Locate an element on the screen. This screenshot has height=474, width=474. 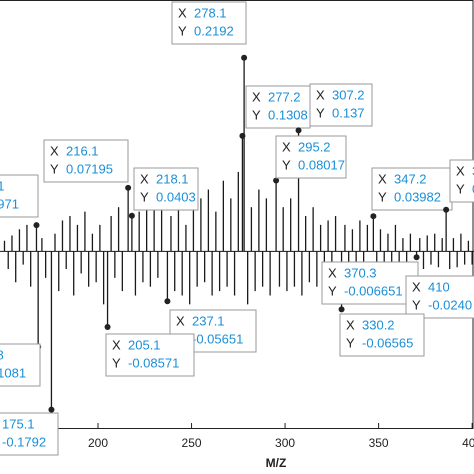
tip-x-value: 277.2 is located at coordinates (284, 96).